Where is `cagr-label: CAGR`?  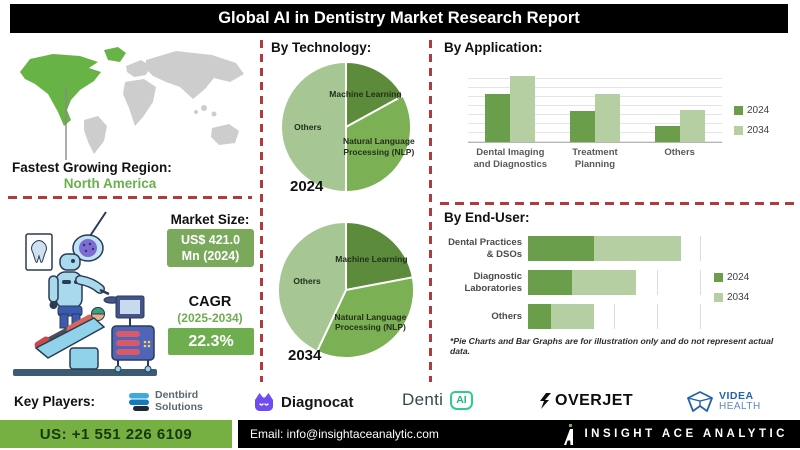 cagr-label: CAGR is located at coordinates (210, 302).